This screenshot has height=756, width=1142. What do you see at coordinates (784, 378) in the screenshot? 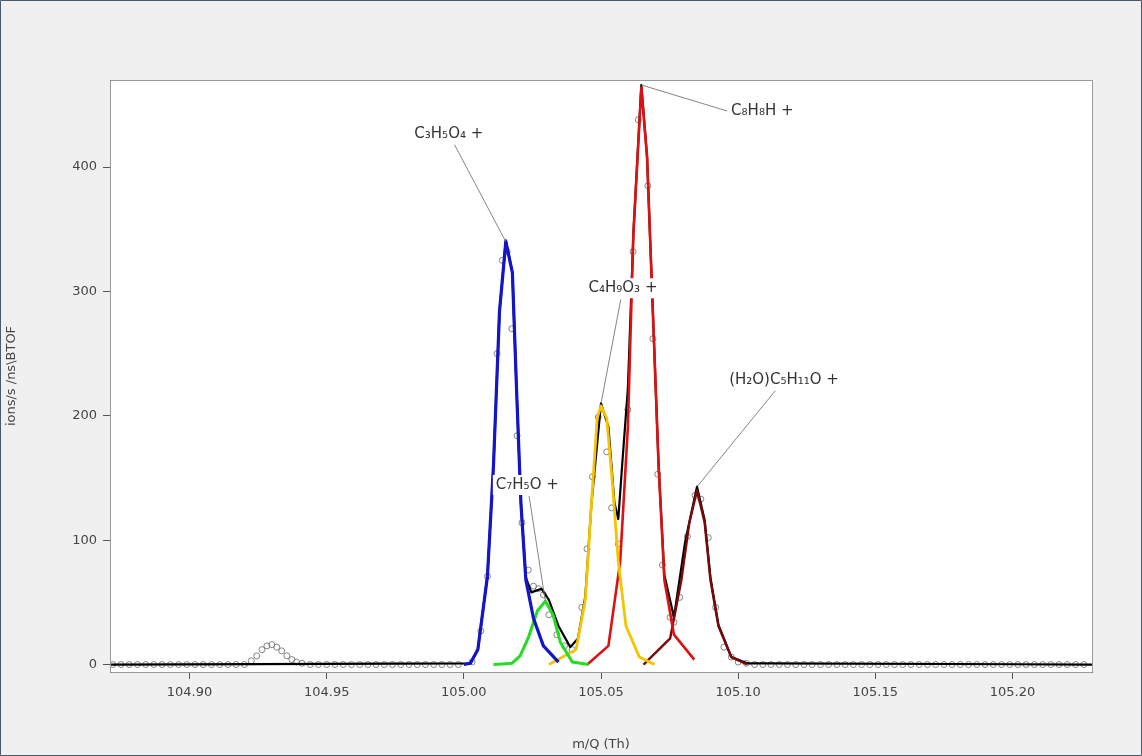
I see `annotation: (H₂O)C₅H₁₁O +` at bounding box center [784, 378].